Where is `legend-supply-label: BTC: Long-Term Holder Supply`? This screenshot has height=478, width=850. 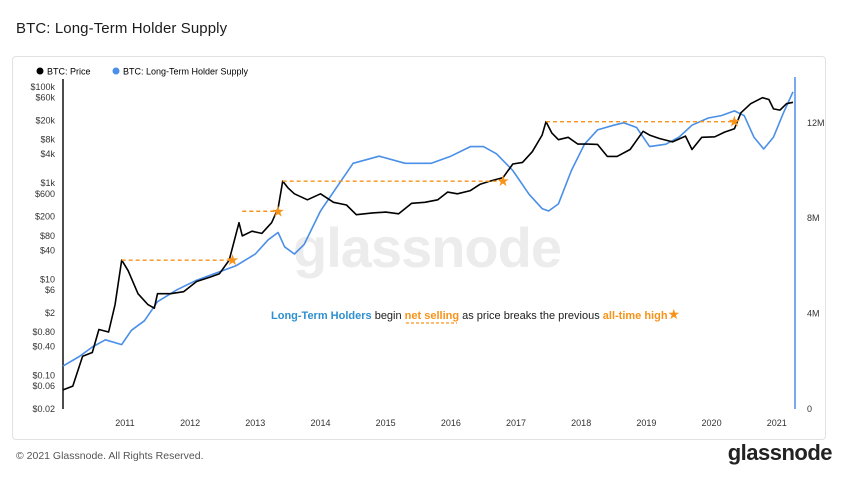
legend-supply-label: BTC: Long-Term Holder Supply is located at coordinates (186, 72).